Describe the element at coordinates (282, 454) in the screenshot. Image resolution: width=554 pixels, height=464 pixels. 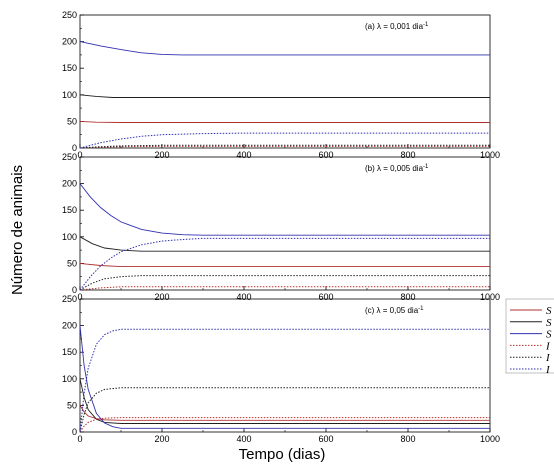
I see `x-axis-title: Tempo (dias)` at that location.